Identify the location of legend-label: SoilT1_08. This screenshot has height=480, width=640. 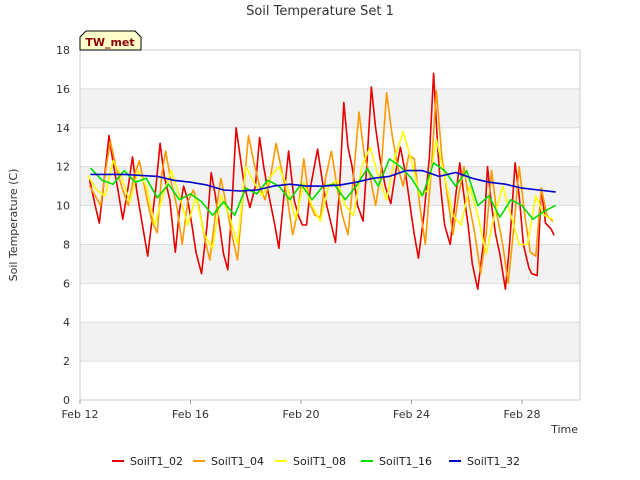
(319, 461).